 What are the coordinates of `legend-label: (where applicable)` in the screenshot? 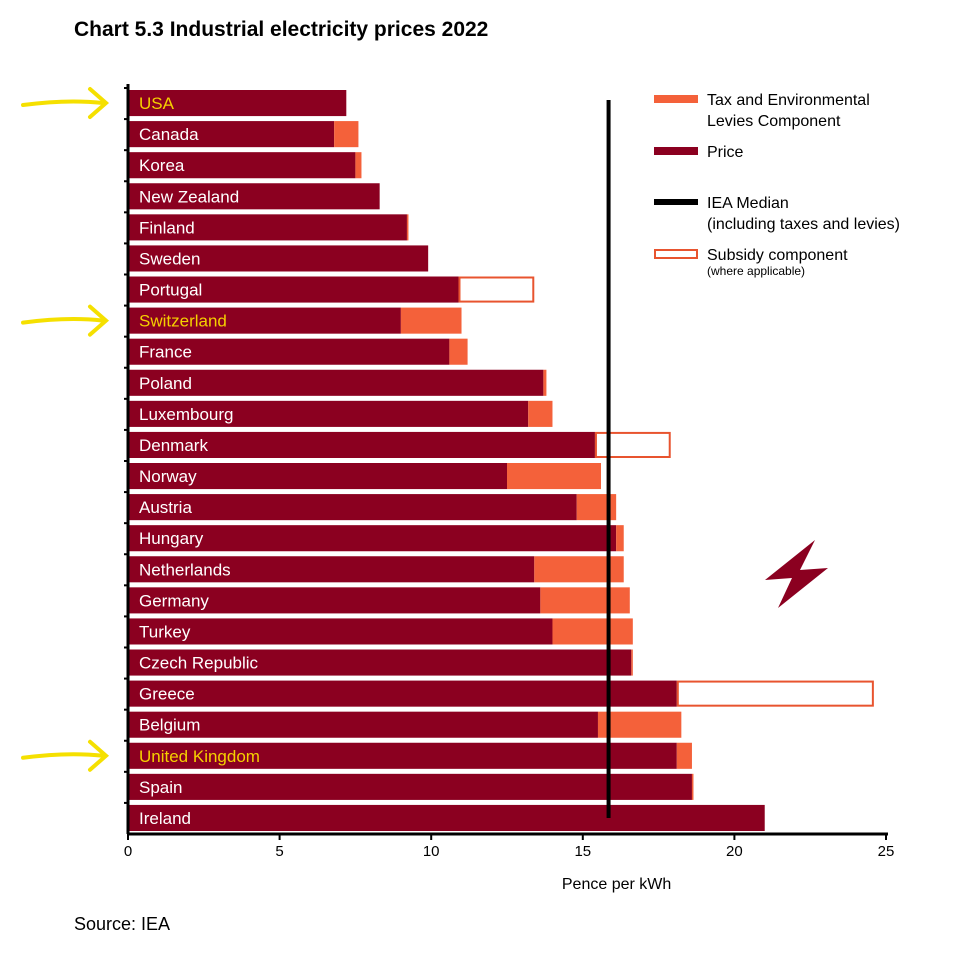 It's located at (756, 271).